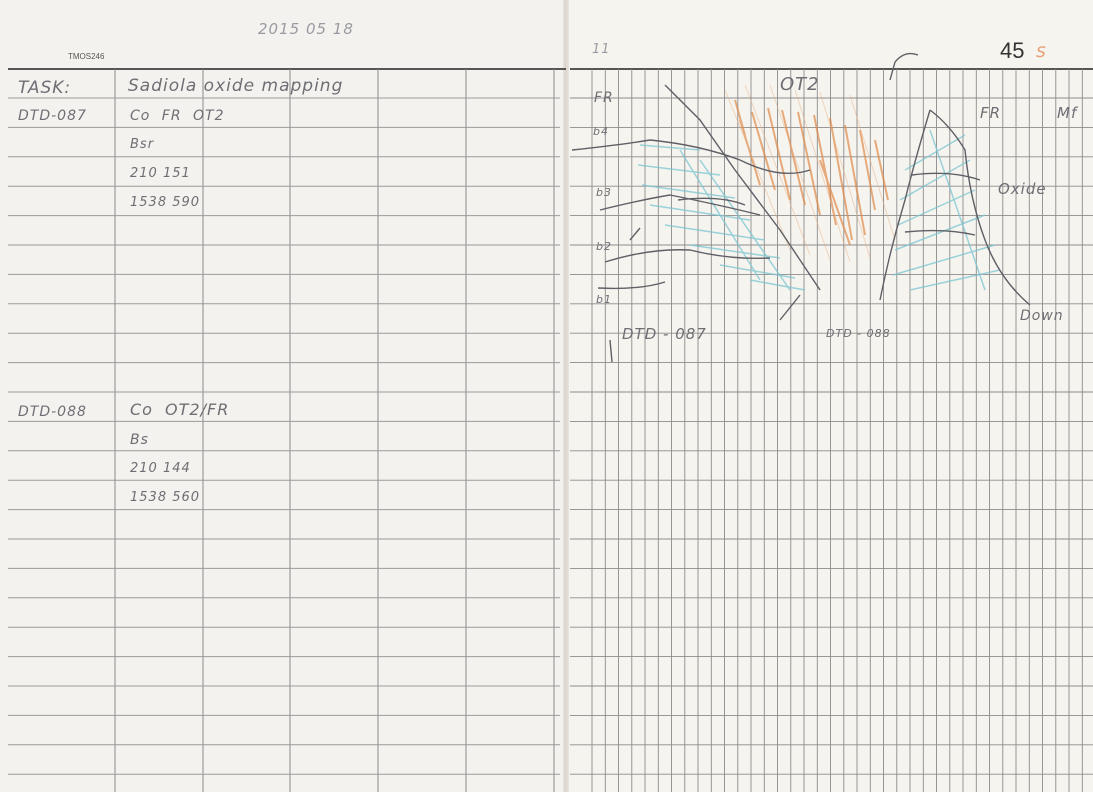 Image resolution: width=1093 pixels, height=792 pixels. I want to click on sketch-hole-087: DTD - 087, so click(664, 334).